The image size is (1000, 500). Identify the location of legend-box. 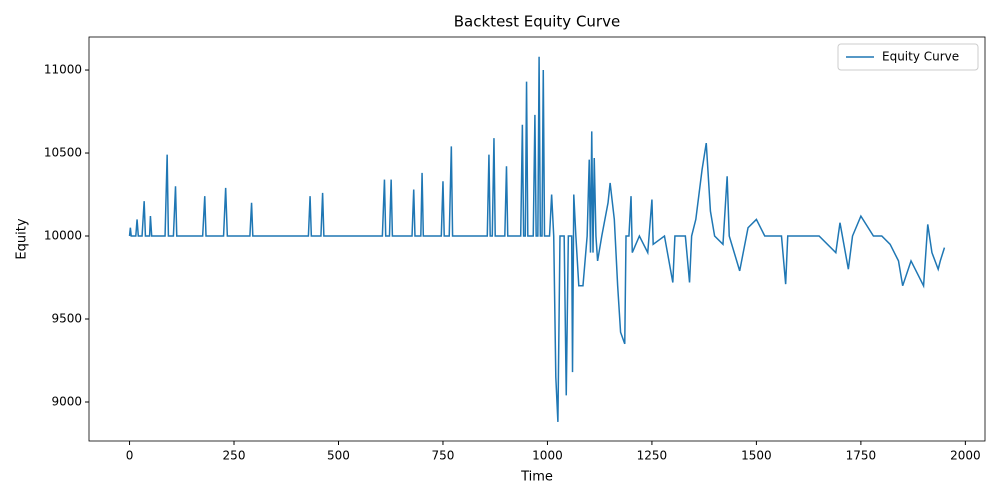
(908, 57).